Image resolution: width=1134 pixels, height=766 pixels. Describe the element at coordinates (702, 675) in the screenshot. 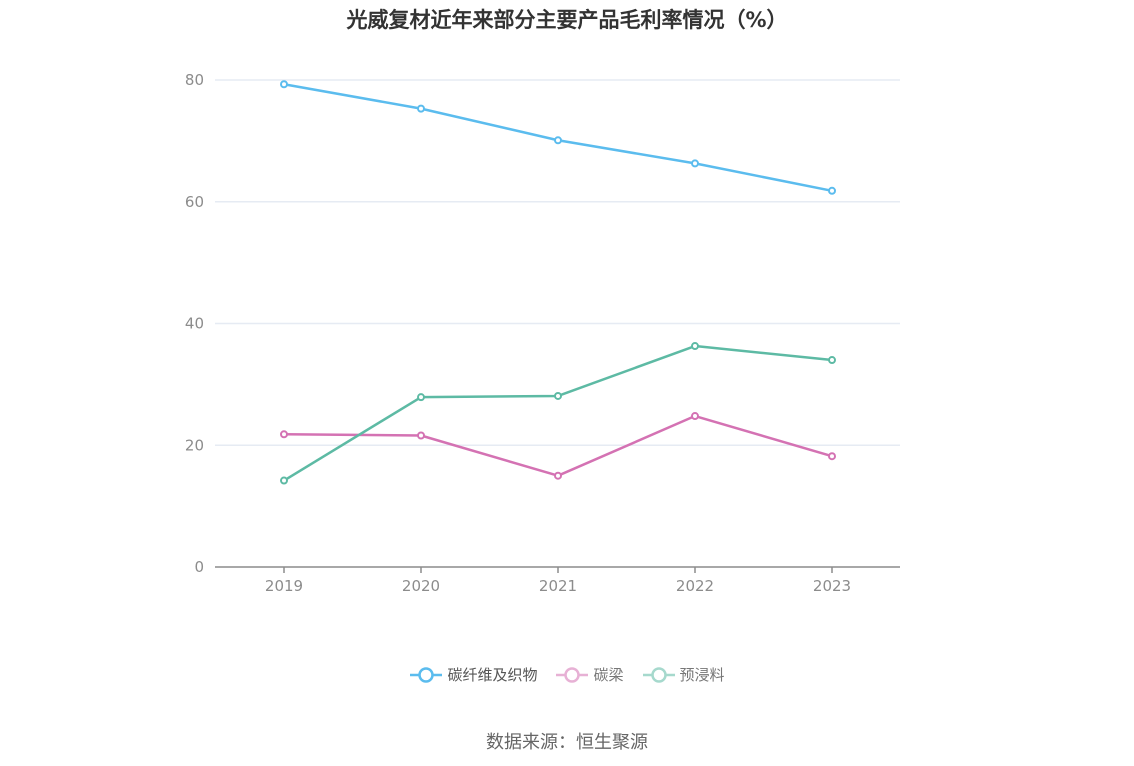

I see `legend-label: 预浸料` at that location.